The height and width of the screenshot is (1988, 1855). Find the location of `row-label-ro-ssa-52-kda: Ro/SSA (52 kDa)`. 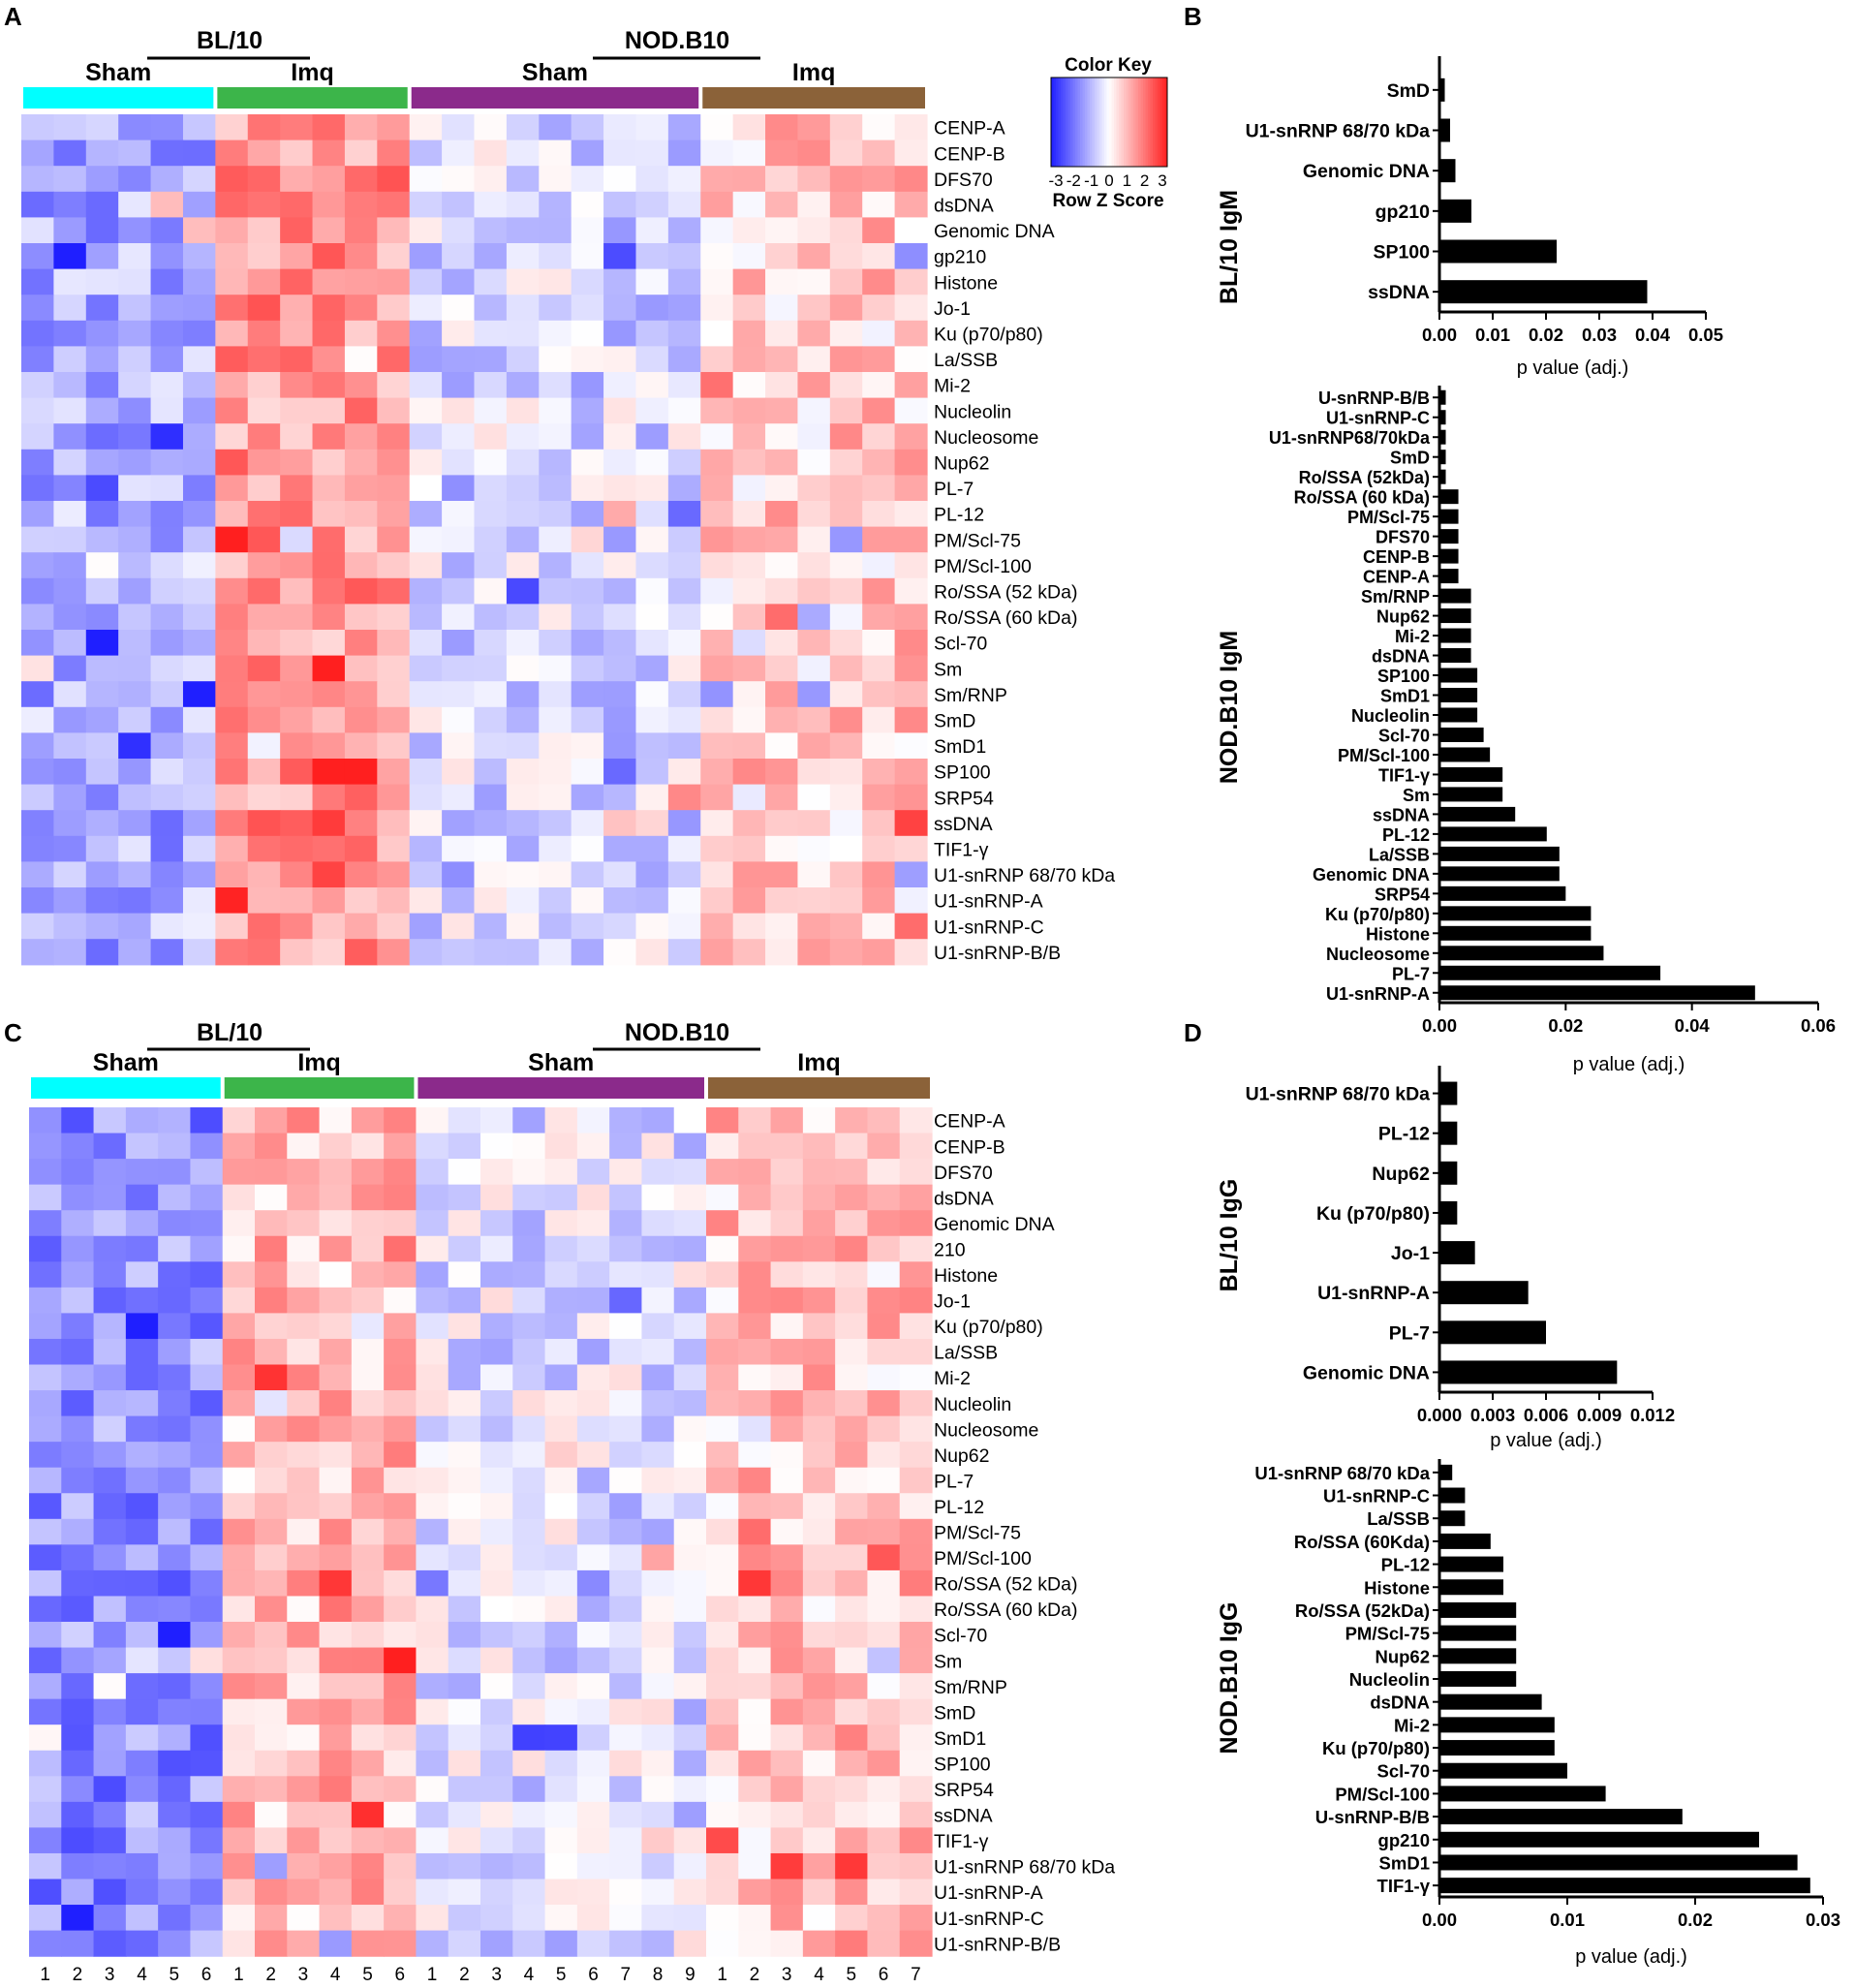

row-label-ro-ssa-52-kda: Ro/SSA (52 kDa) is located at coordinates (1005, 1585).